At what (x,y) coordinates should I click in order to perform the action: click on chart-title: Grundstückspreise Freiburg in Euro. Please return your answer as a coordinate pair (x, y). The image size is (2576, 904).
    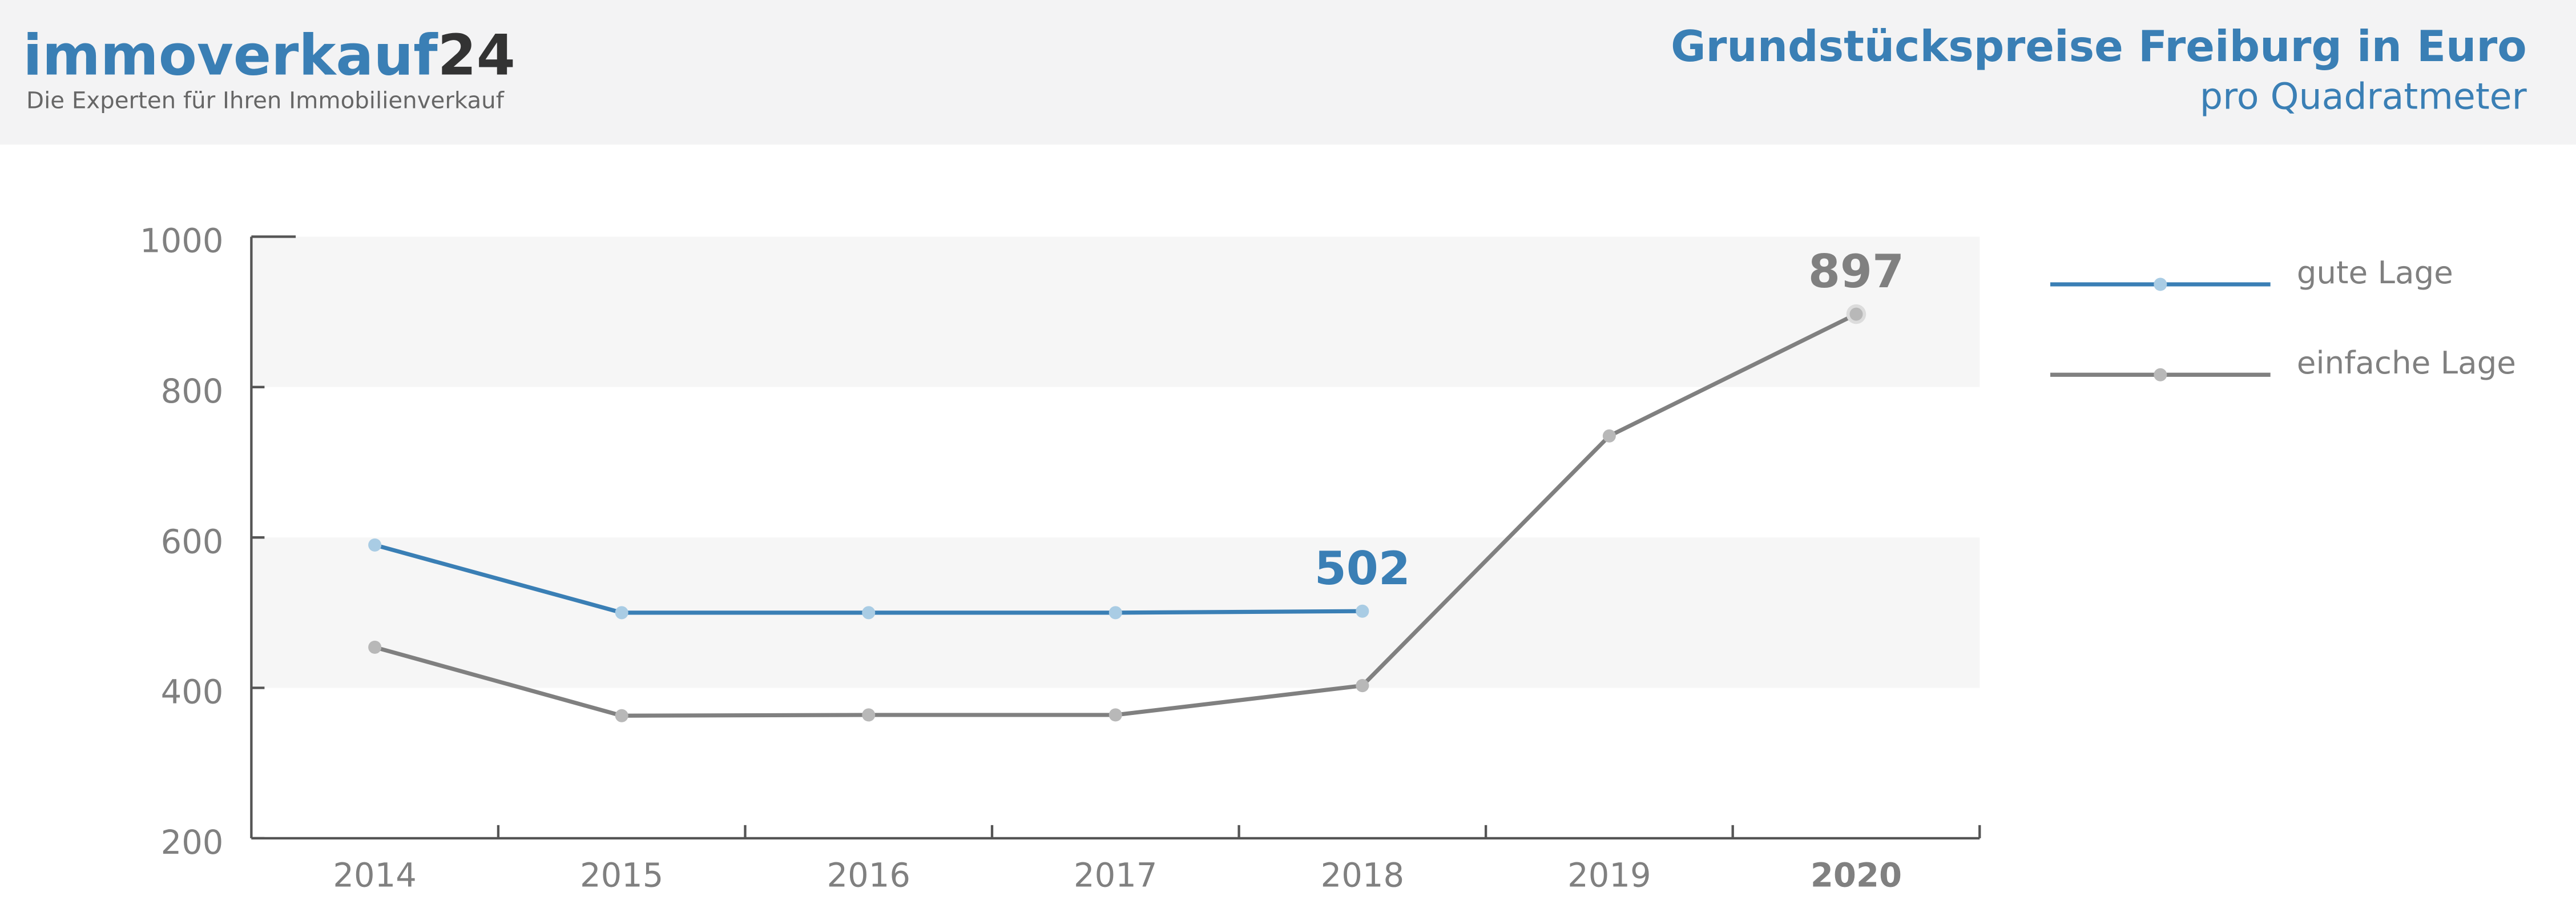
    Looking at the image, I should click on (2099, 46).